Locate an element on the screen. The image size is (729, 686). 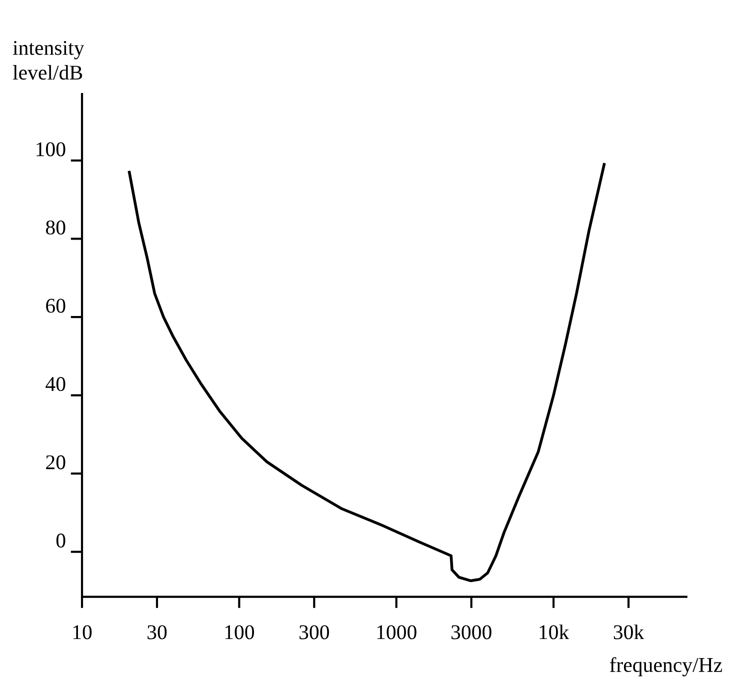
y-tick-label: 100 is located at coordinates (51, 149).